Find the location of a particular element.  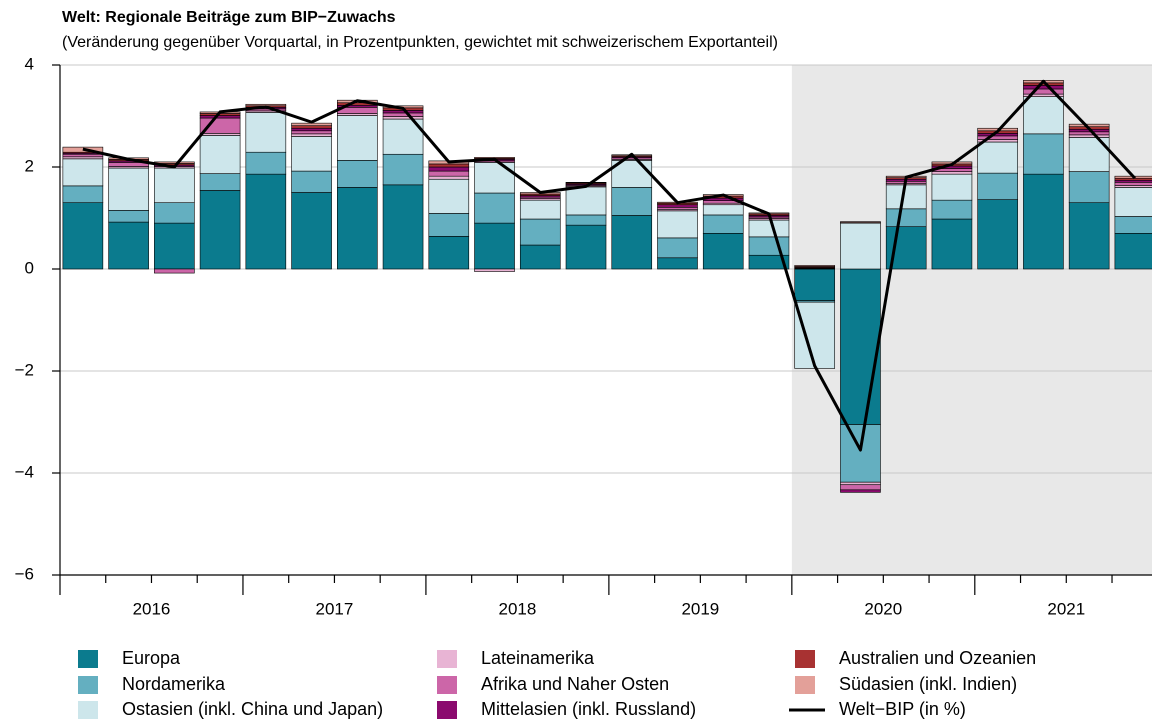

legend-label: Welt−BIP (in %) is located at coordinates (902, 709).